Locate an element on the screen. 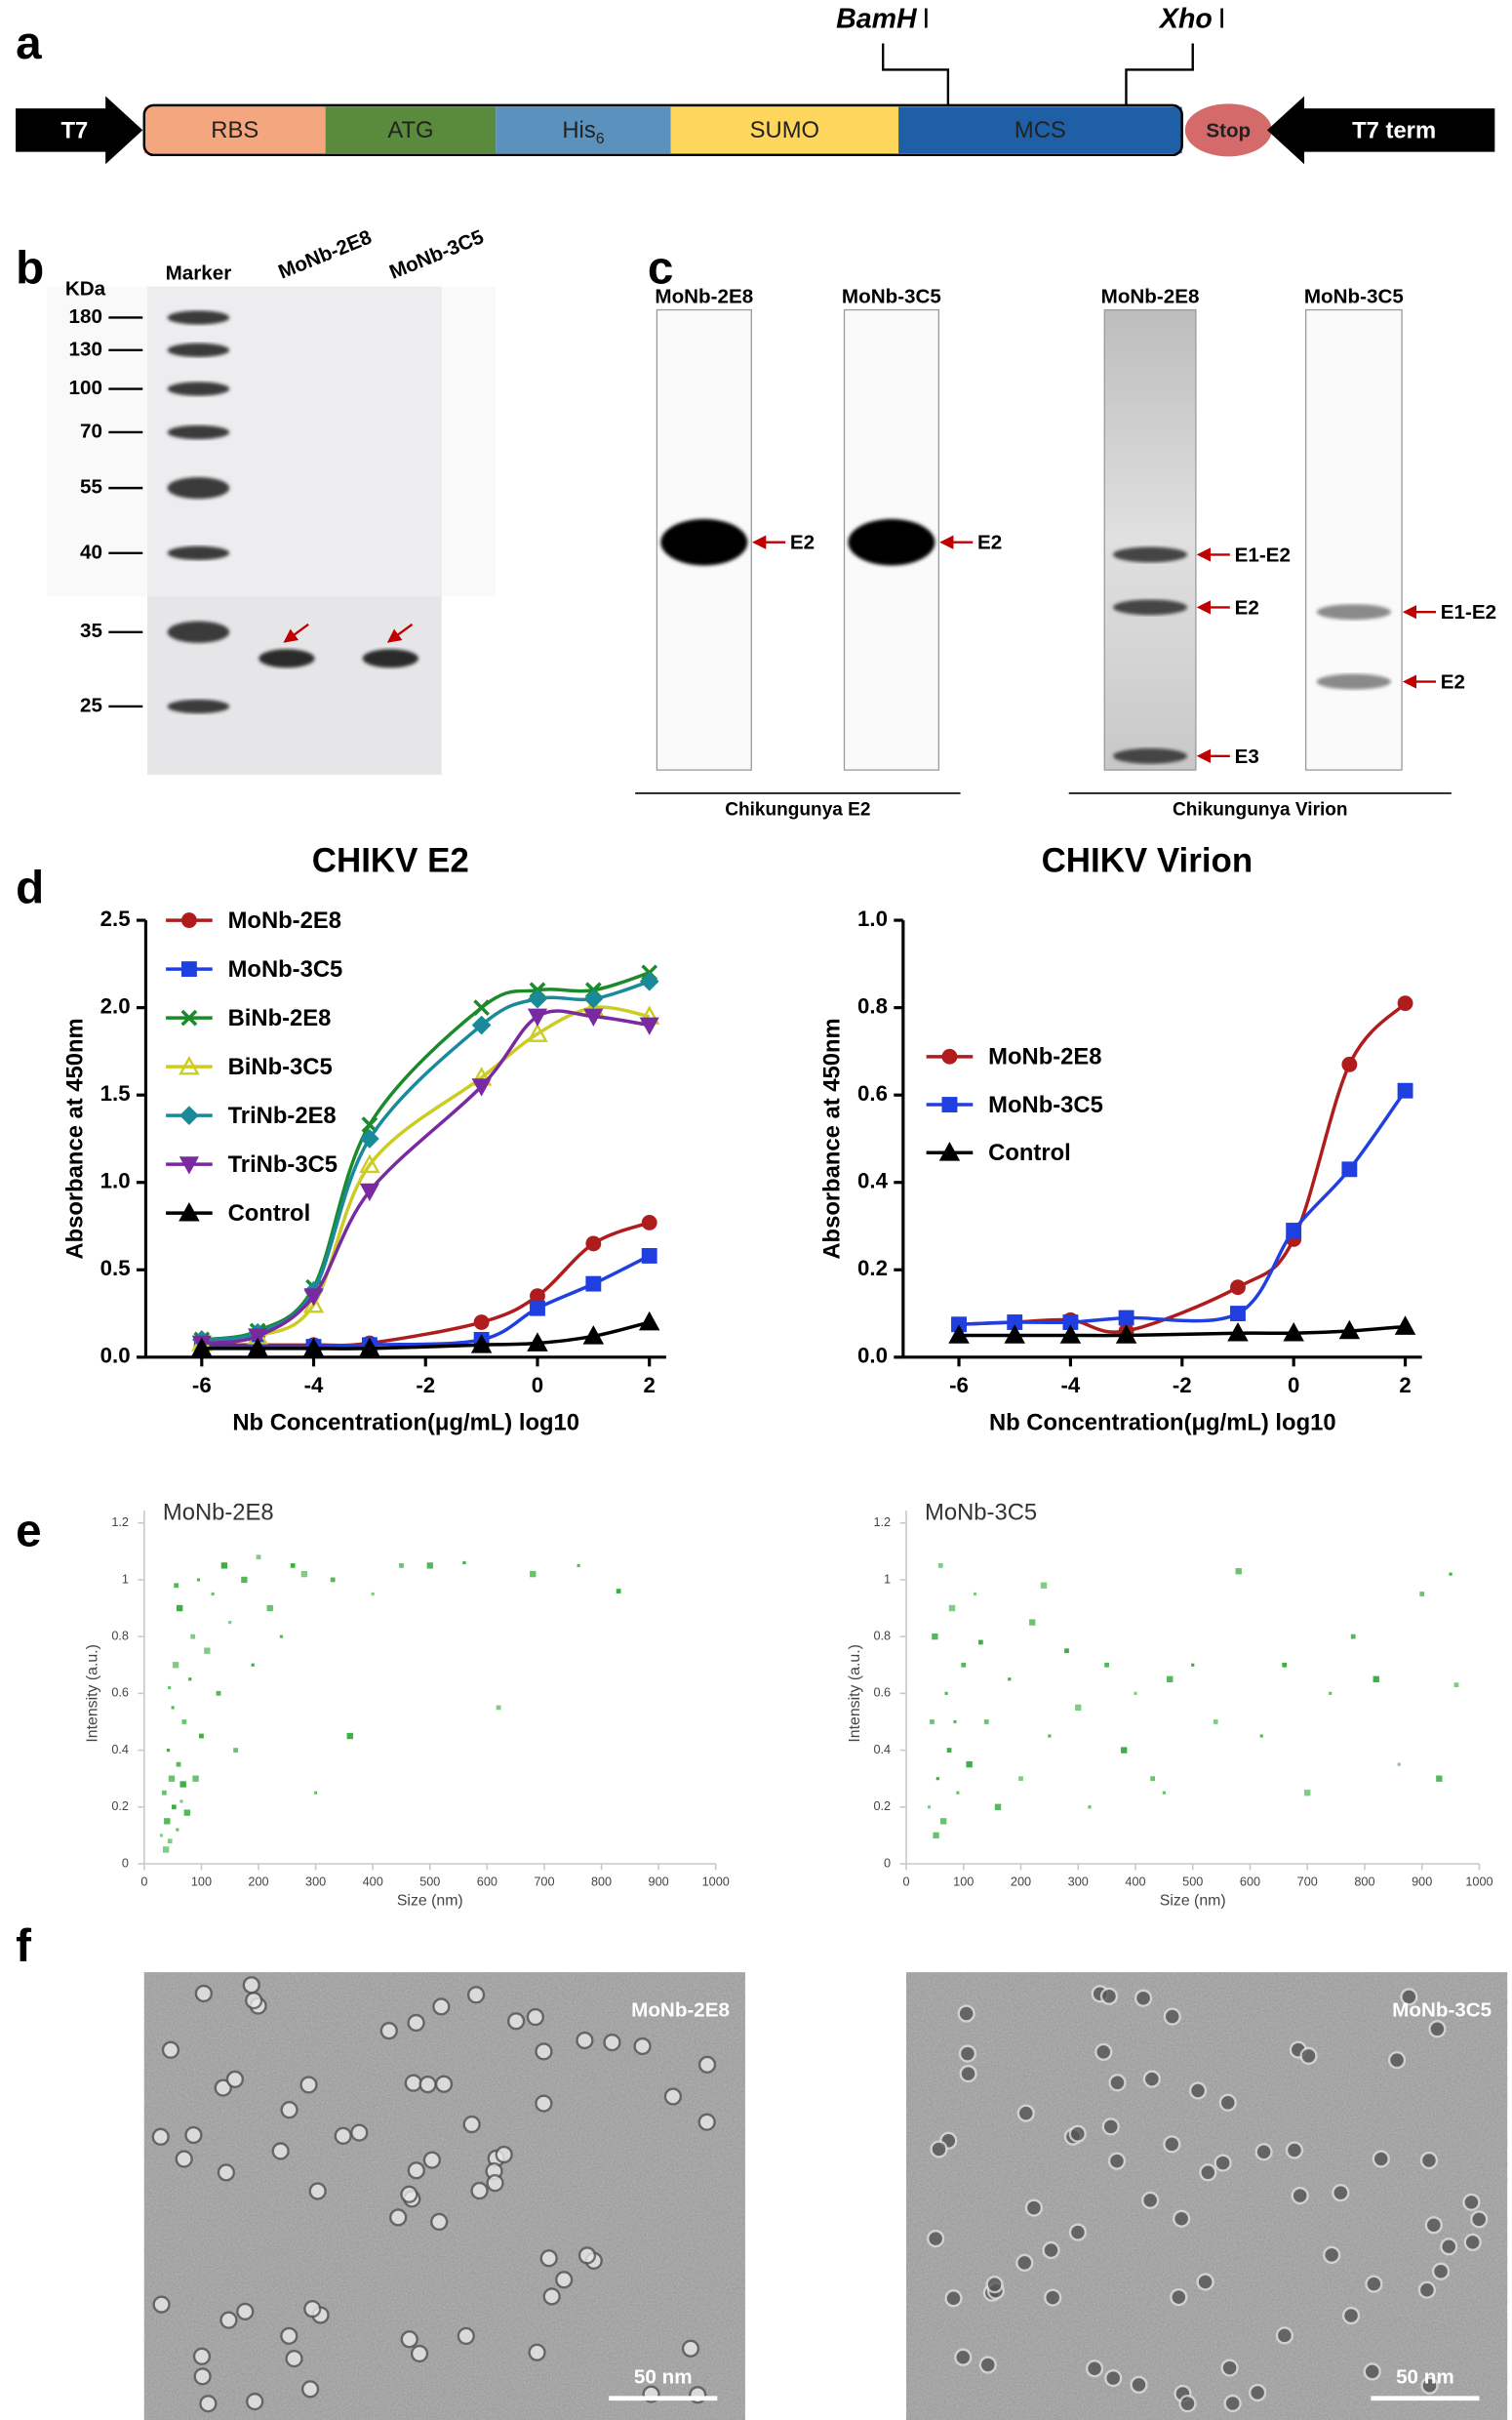 This screenshot has width=1512, height=2420. panel-label: b is located at coordinates (30, 268).